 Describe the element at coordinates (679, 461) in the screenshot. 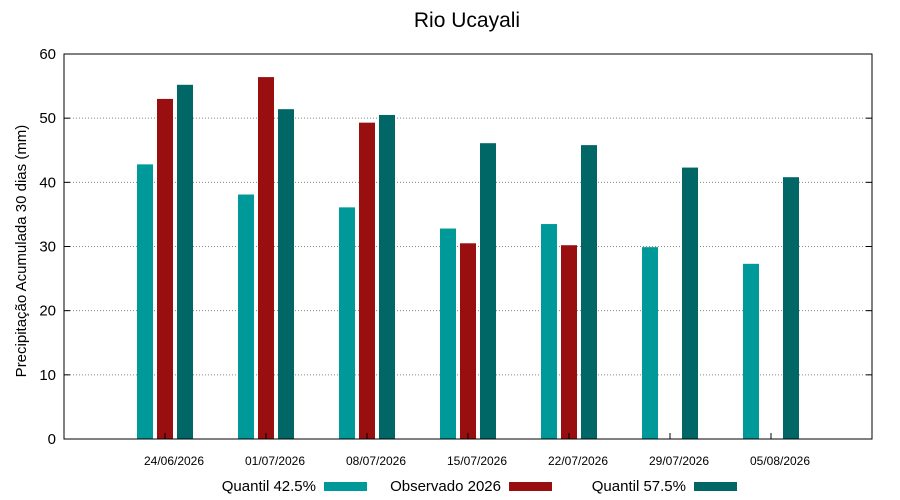

I see `x-tick-label: 29/07/2026` at that location.